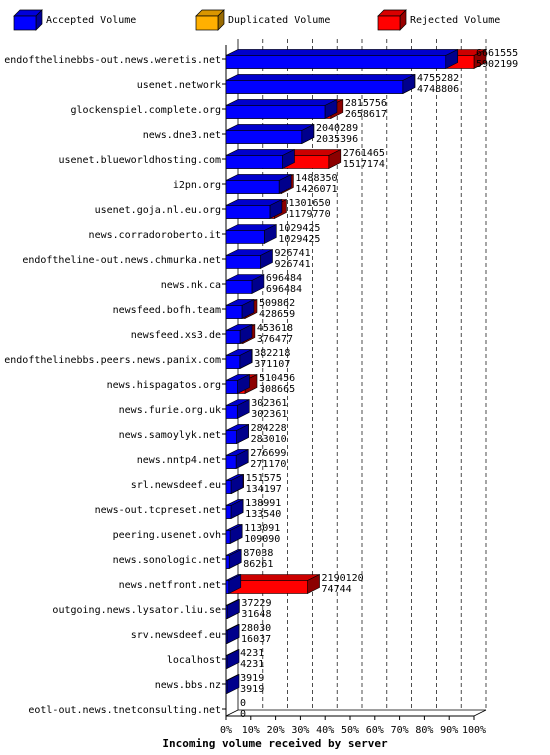  What do you see at coordinates (284, 278) in the screenshot?
I see `total-value-label: 696484` at bounding box center [284, 278].